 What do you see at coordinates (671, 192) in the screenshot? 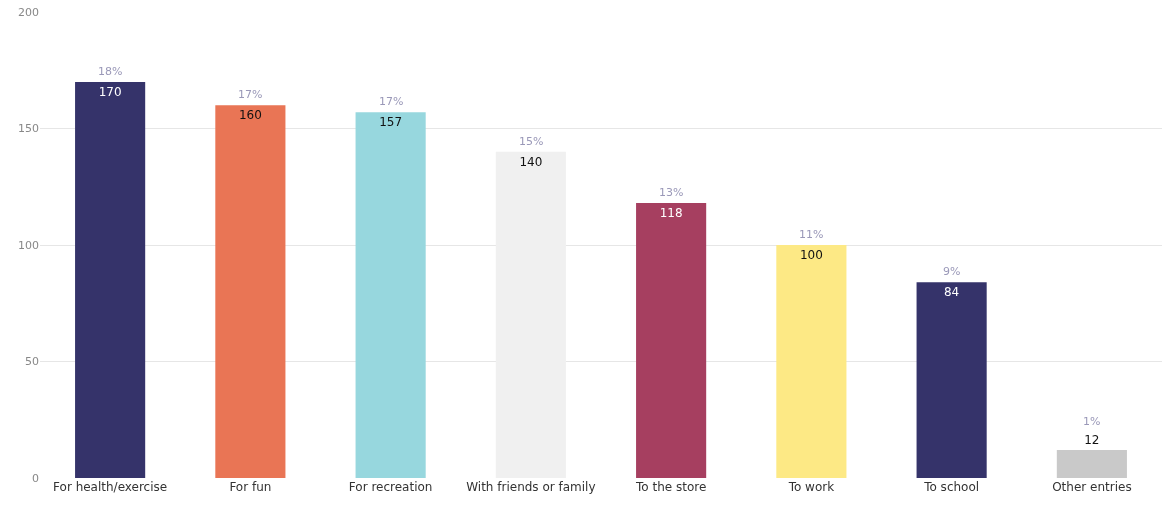
I see `annotation: 13%` at bounding box center [671, 192].